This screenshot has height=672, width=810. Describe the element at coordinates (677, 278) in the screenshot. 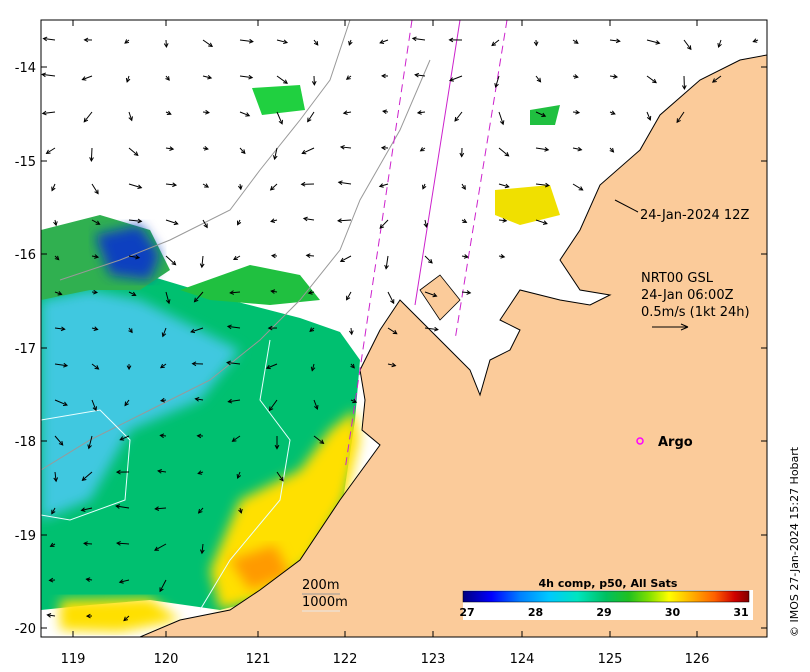

I see `current-source-label: NRT00 GSL` at that location.